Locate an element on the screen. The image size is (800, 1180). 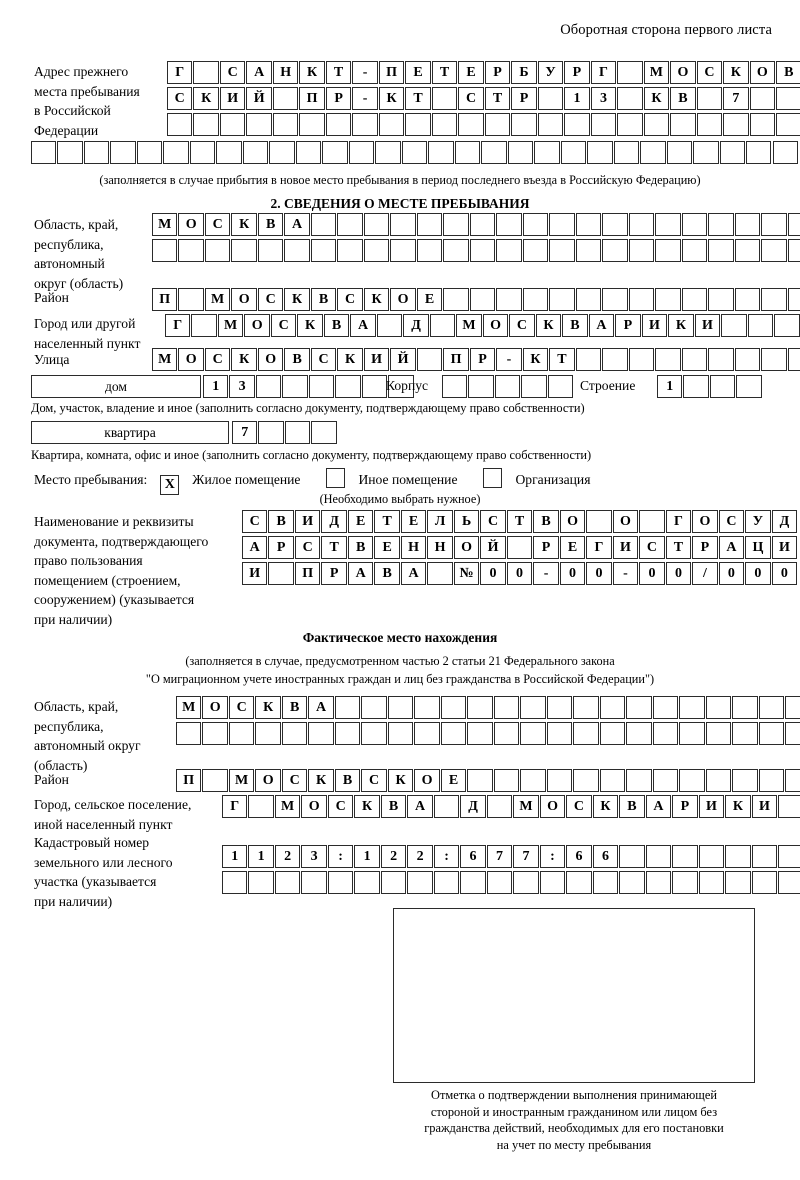
char-cell: Й is located at coordinates (403, 359).